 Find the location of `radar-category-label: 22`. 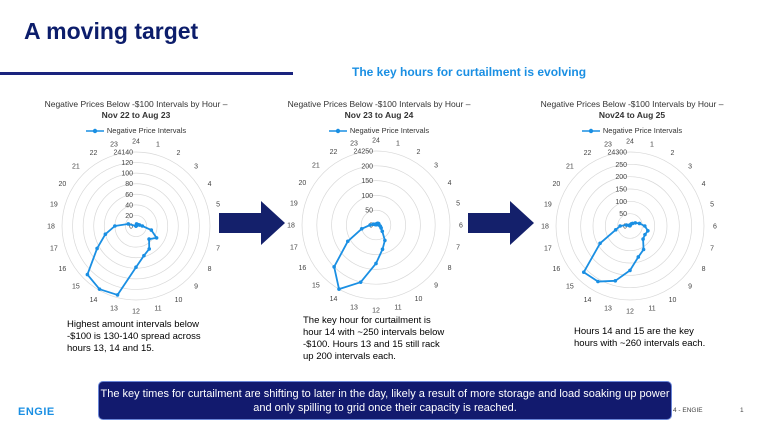

radar-category-label: 22 is located at coordinates (94, 153).